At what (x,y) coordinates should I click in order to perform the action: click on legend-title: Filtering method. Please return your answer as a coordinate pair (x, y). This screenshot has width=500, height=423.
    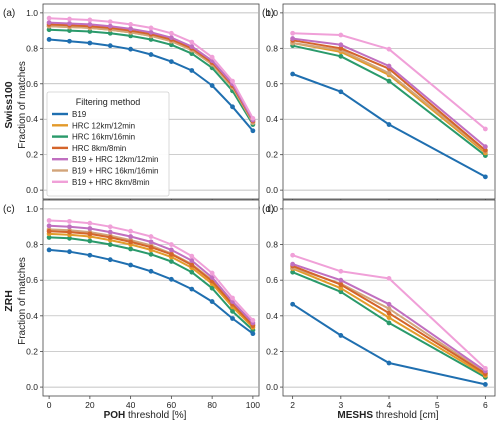
    Looking at the image, I should click on (108, 102).